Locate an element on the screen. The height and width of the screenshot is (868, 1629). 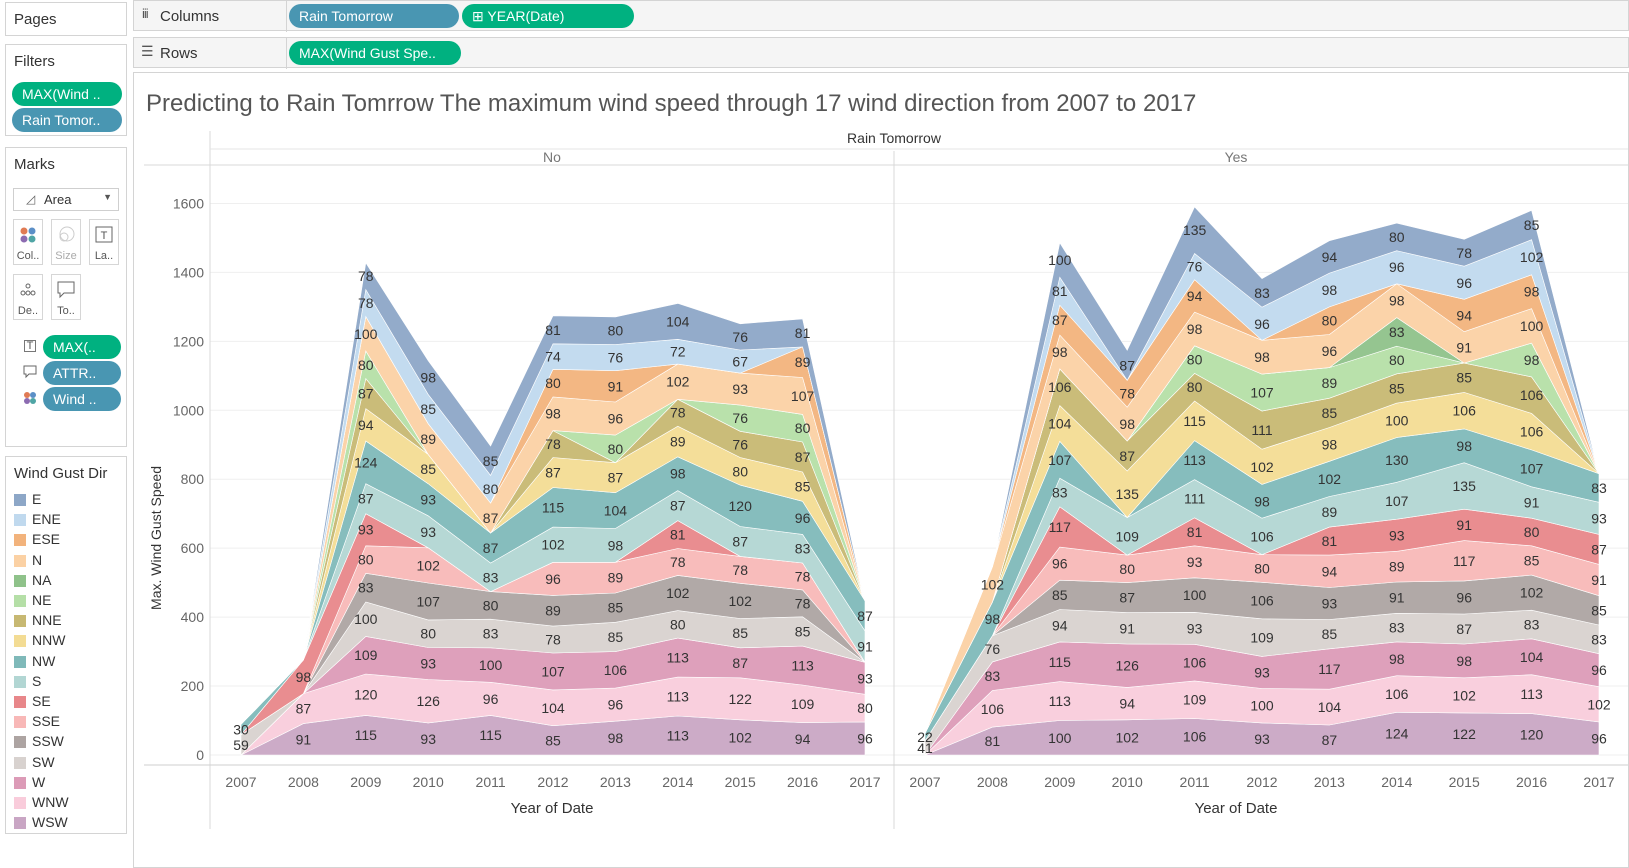
filter-pill-max-wind: MAX(Wind .. is located at coordinates (67, 94).